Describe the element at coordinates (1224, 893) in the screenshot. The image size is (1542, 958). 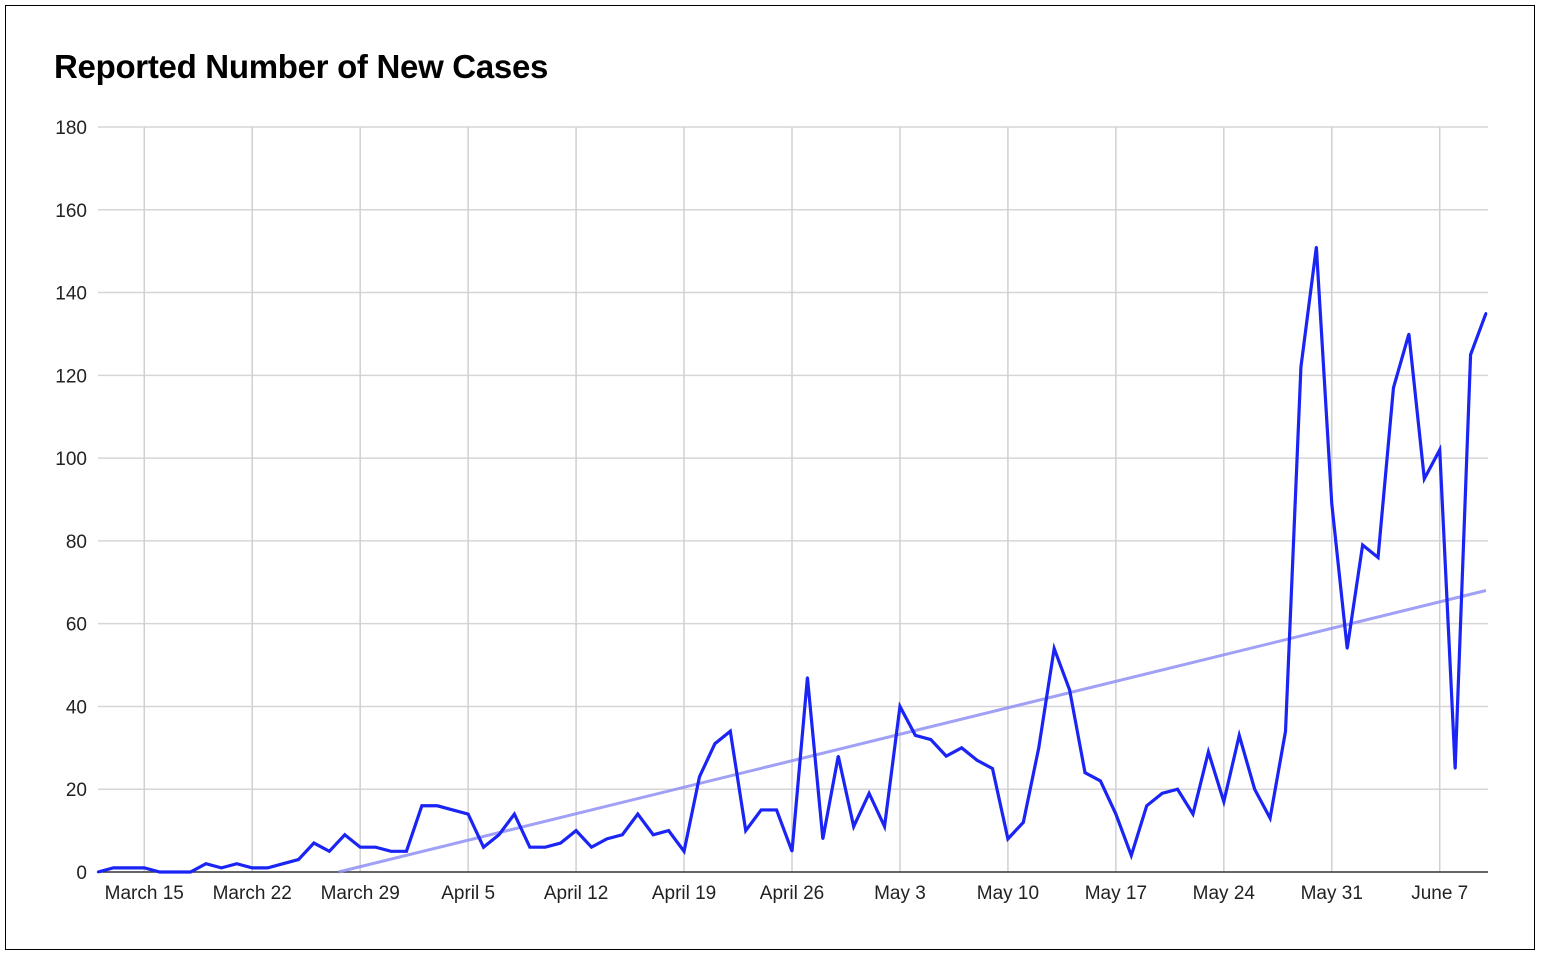
I see `x-tick-label: May 24` at that location.